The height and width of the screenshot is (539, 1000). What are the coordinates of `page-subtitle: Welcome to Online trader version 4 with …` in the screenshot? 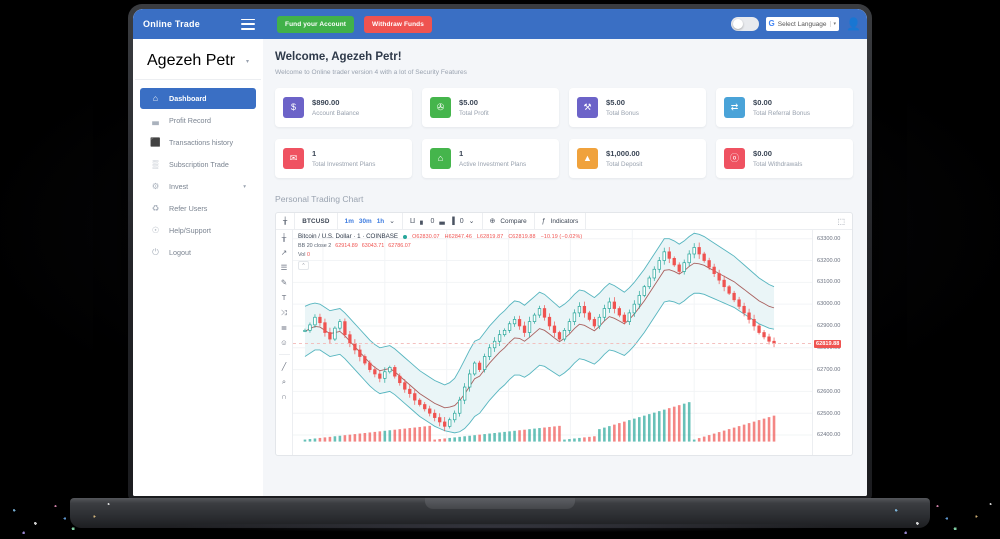 It's located at (371, 72).